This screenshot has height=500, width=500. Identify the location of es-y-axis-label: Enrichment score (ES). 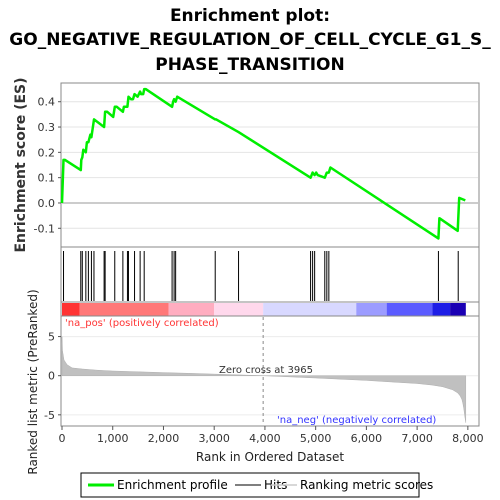
(21, 164).